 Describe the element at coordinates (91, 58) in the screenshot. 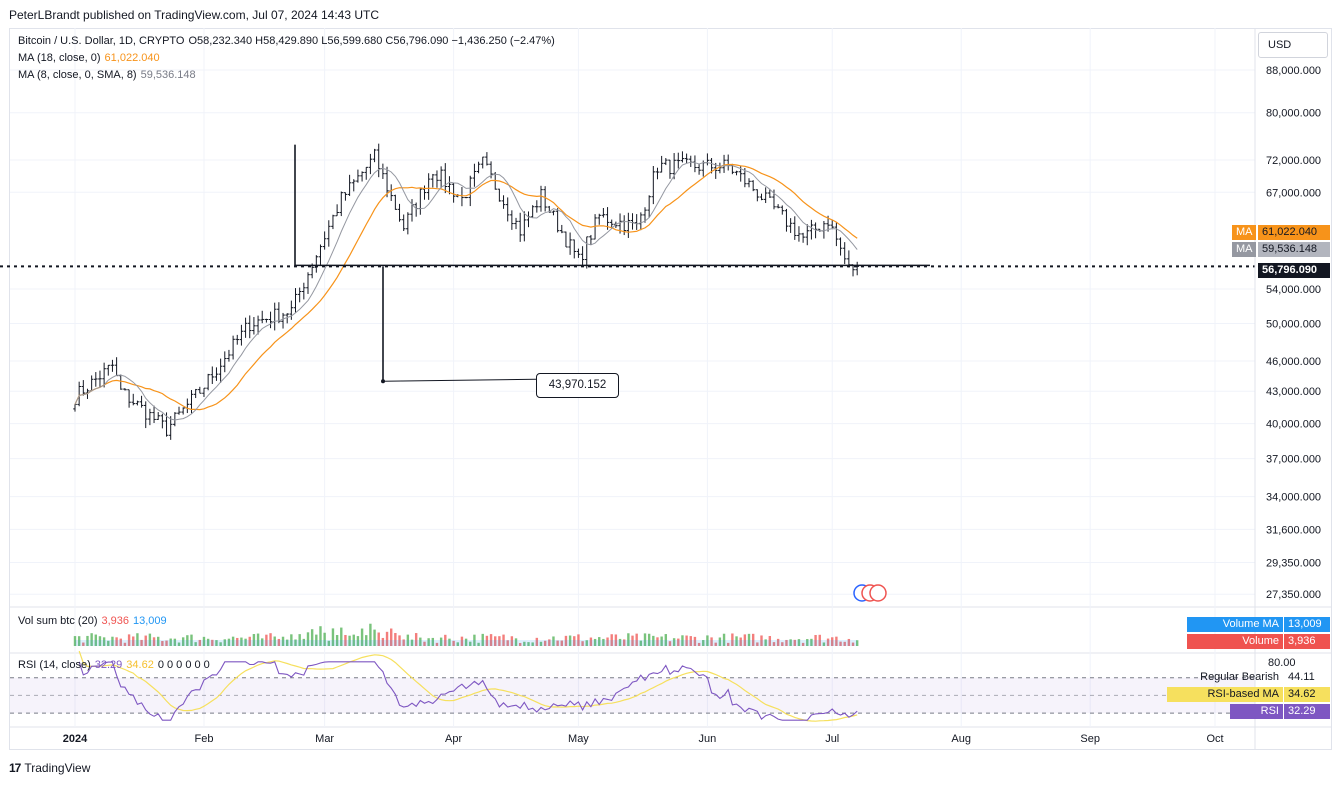

I see `ma1-legend: MA (18, close, 0) 61,022.040` at that location.